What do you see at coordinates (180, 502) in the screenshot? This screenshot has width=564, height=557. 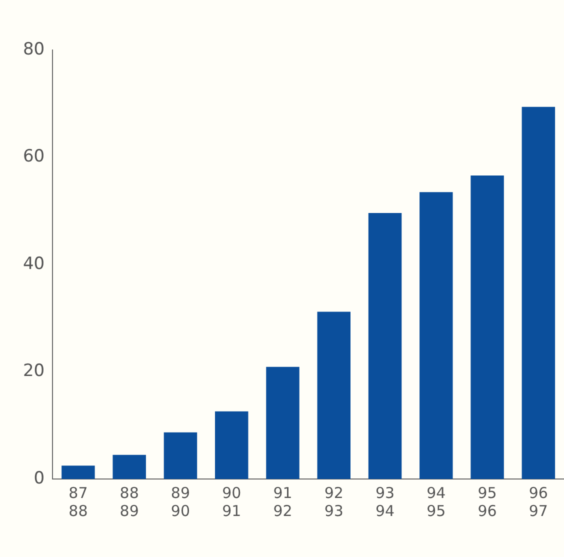 I see `x-tick-label: 89 90` at bounding box center [180, 502].